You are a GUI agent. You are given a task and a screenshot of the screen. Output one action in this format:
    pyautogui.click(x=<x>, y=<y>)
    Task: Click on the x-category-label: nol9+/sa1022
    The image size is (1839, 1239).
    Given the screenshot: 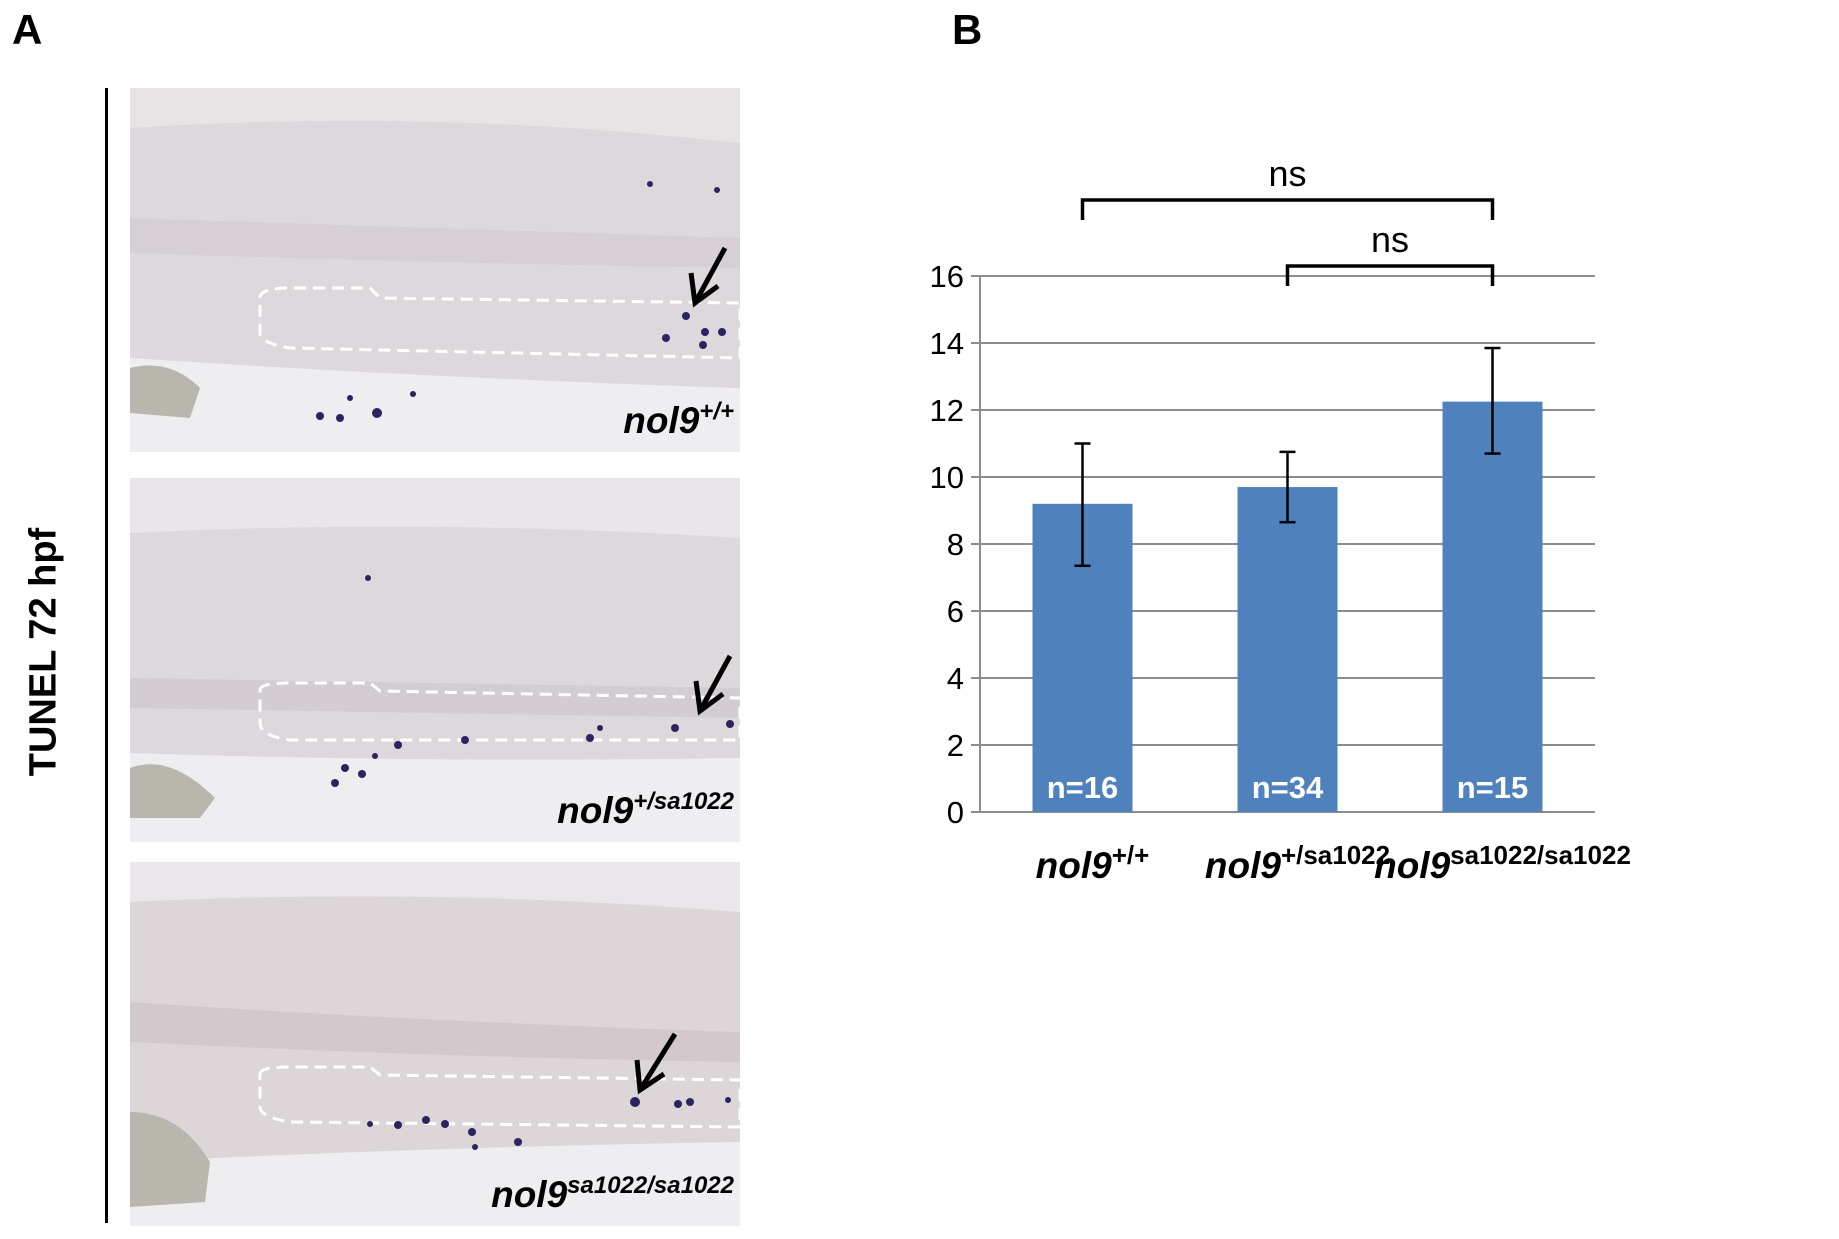 What is the action you would take?
    pyautogui.click(x=1297, y=863)
    